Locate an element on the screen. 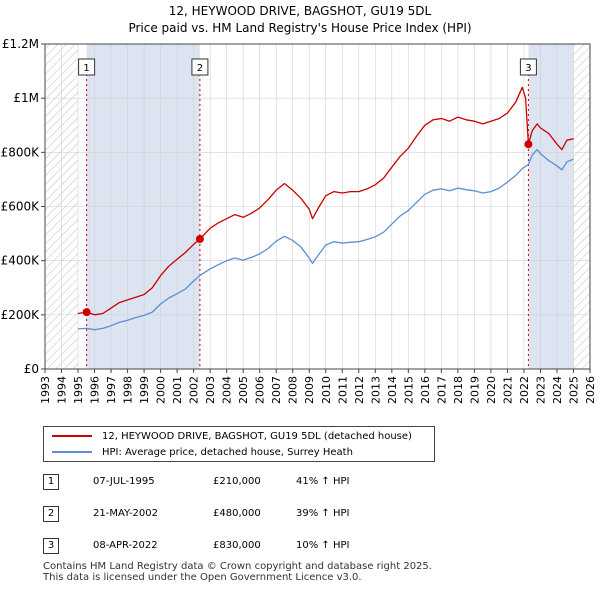  table-row: 3 08-APR-2022 £830,000 10% ↑ HPI is located at coordinates (253, 547).